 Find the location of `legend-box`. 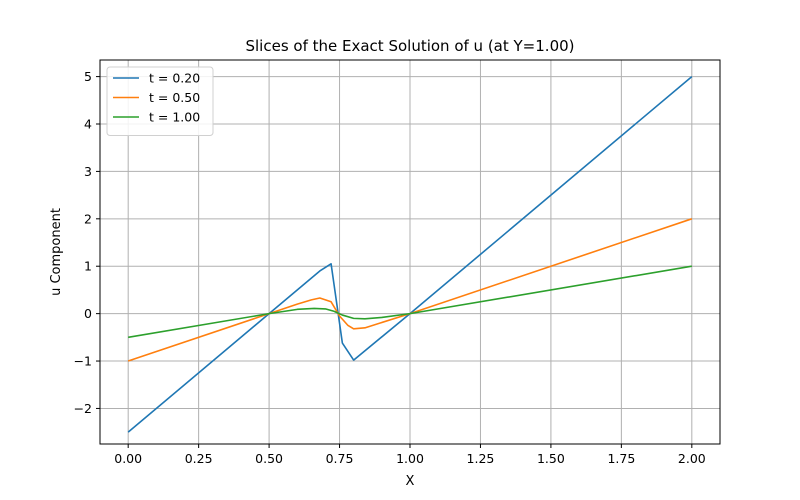

legend-box is located at coordinates (160, 101).